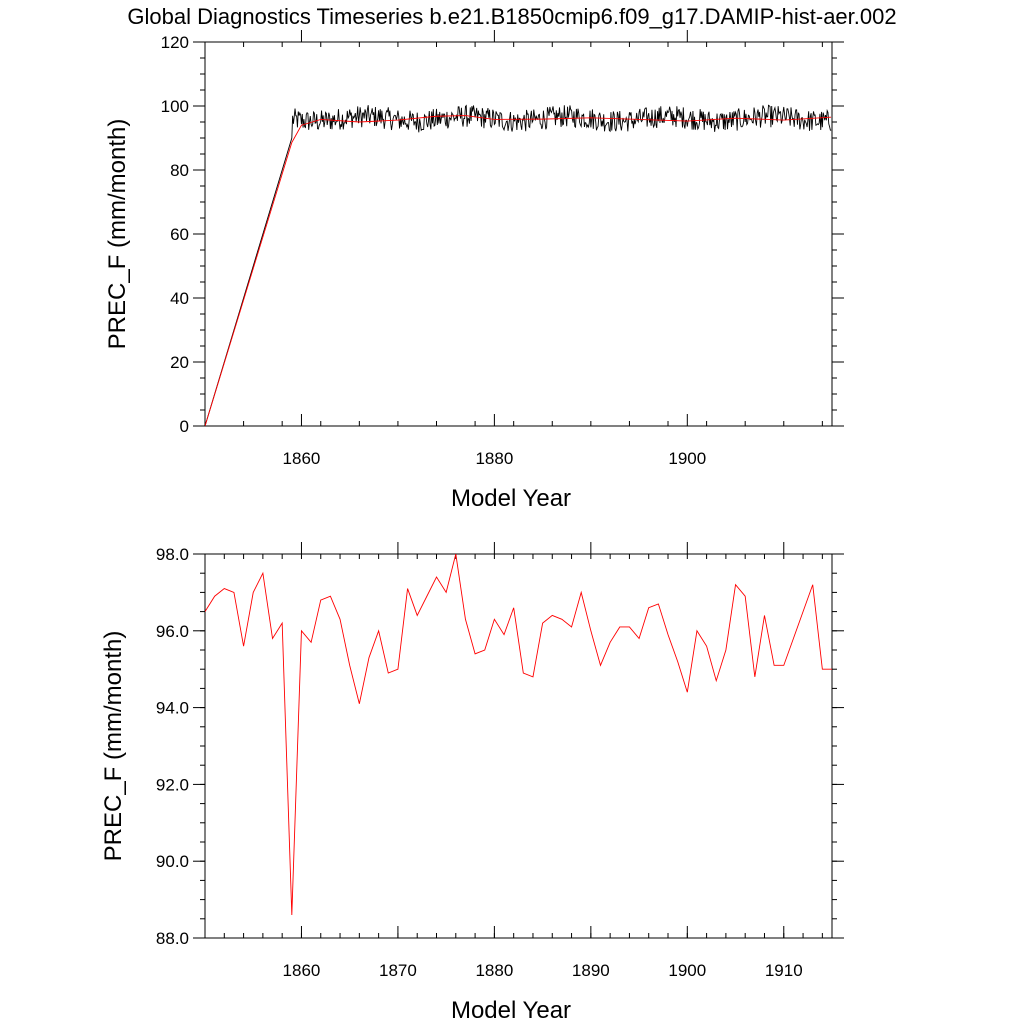 This screenshot has width=1024, height=1024. I want to click on top-y-tick-label: 80, so click(179, 170).